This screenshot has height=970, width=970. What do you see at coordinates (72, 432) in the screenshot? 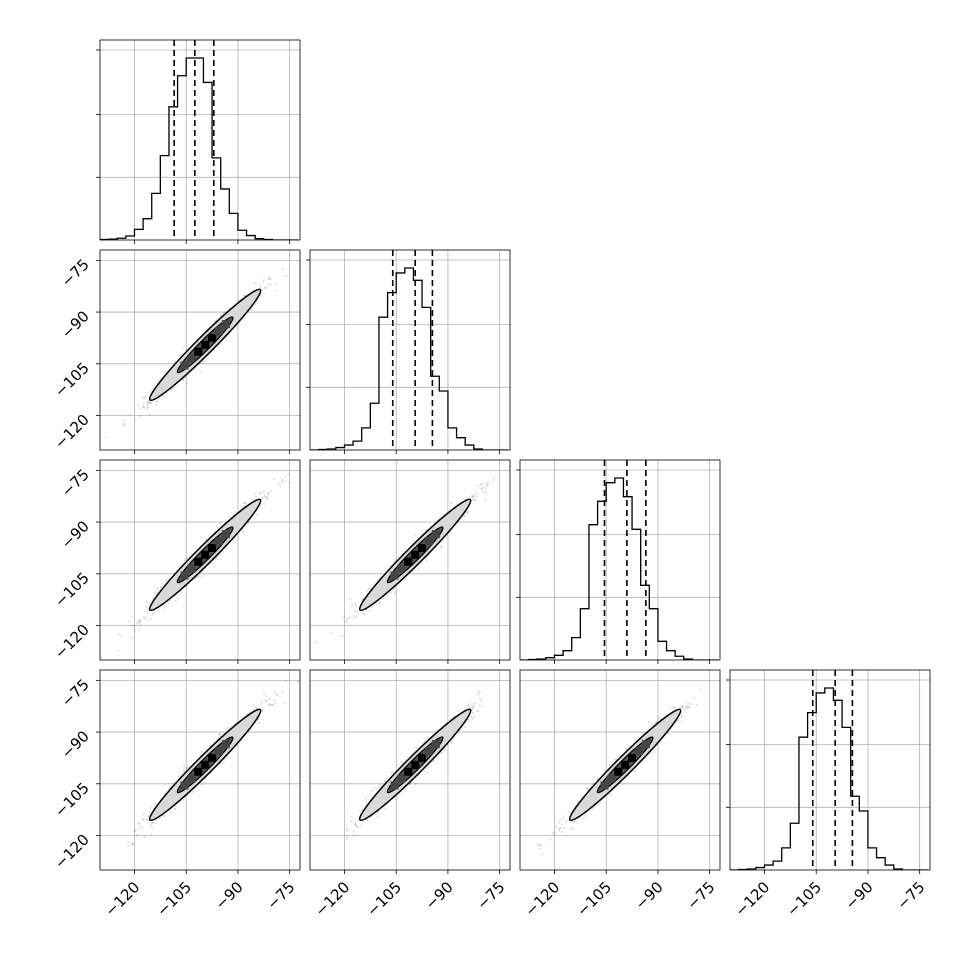
I see `y-tick-label: −120` at bounding box center [72, 432].